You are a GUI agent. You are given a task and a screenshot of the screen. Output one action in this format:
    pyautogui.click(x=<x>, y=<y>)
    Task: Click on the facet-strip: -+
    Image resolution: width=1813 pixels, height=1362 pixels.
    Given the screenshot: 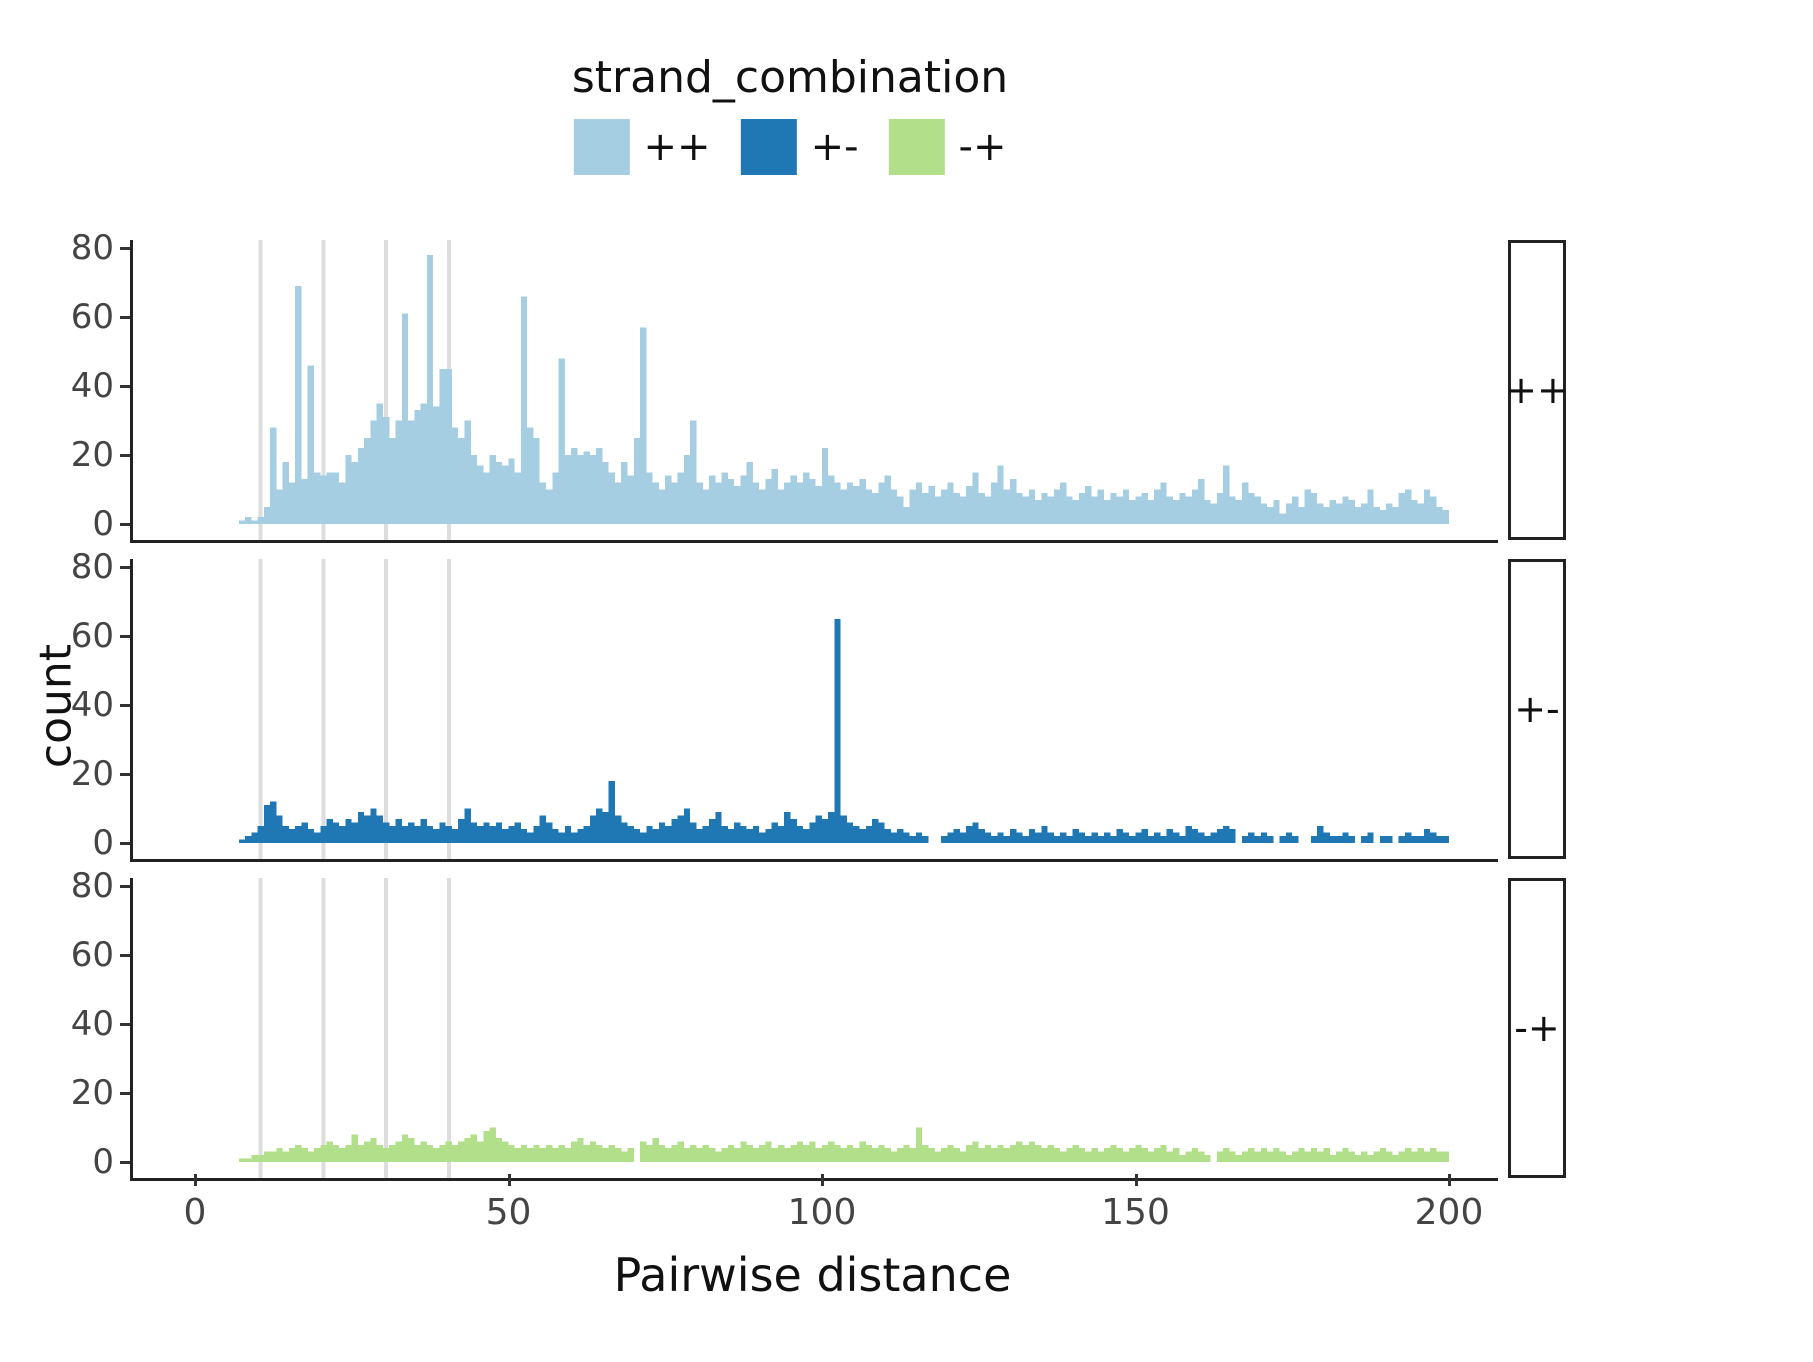 What is the action you would take?
    pyautogui.click(x=1537, y=1028)
    